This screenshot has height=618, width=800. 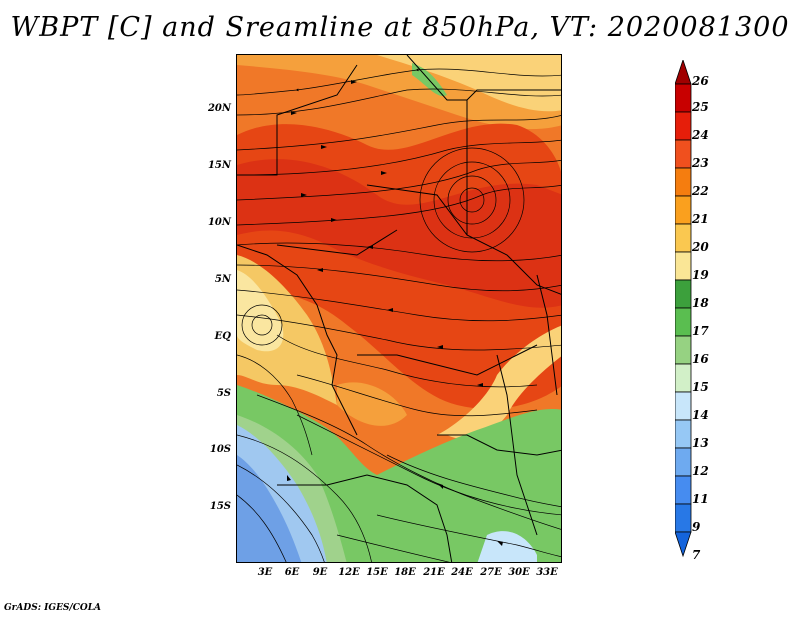 What do you see at coordinates (700, 471) in the screenshot?
I see `colorbar-label: 12` at bounding box center [700, 471].